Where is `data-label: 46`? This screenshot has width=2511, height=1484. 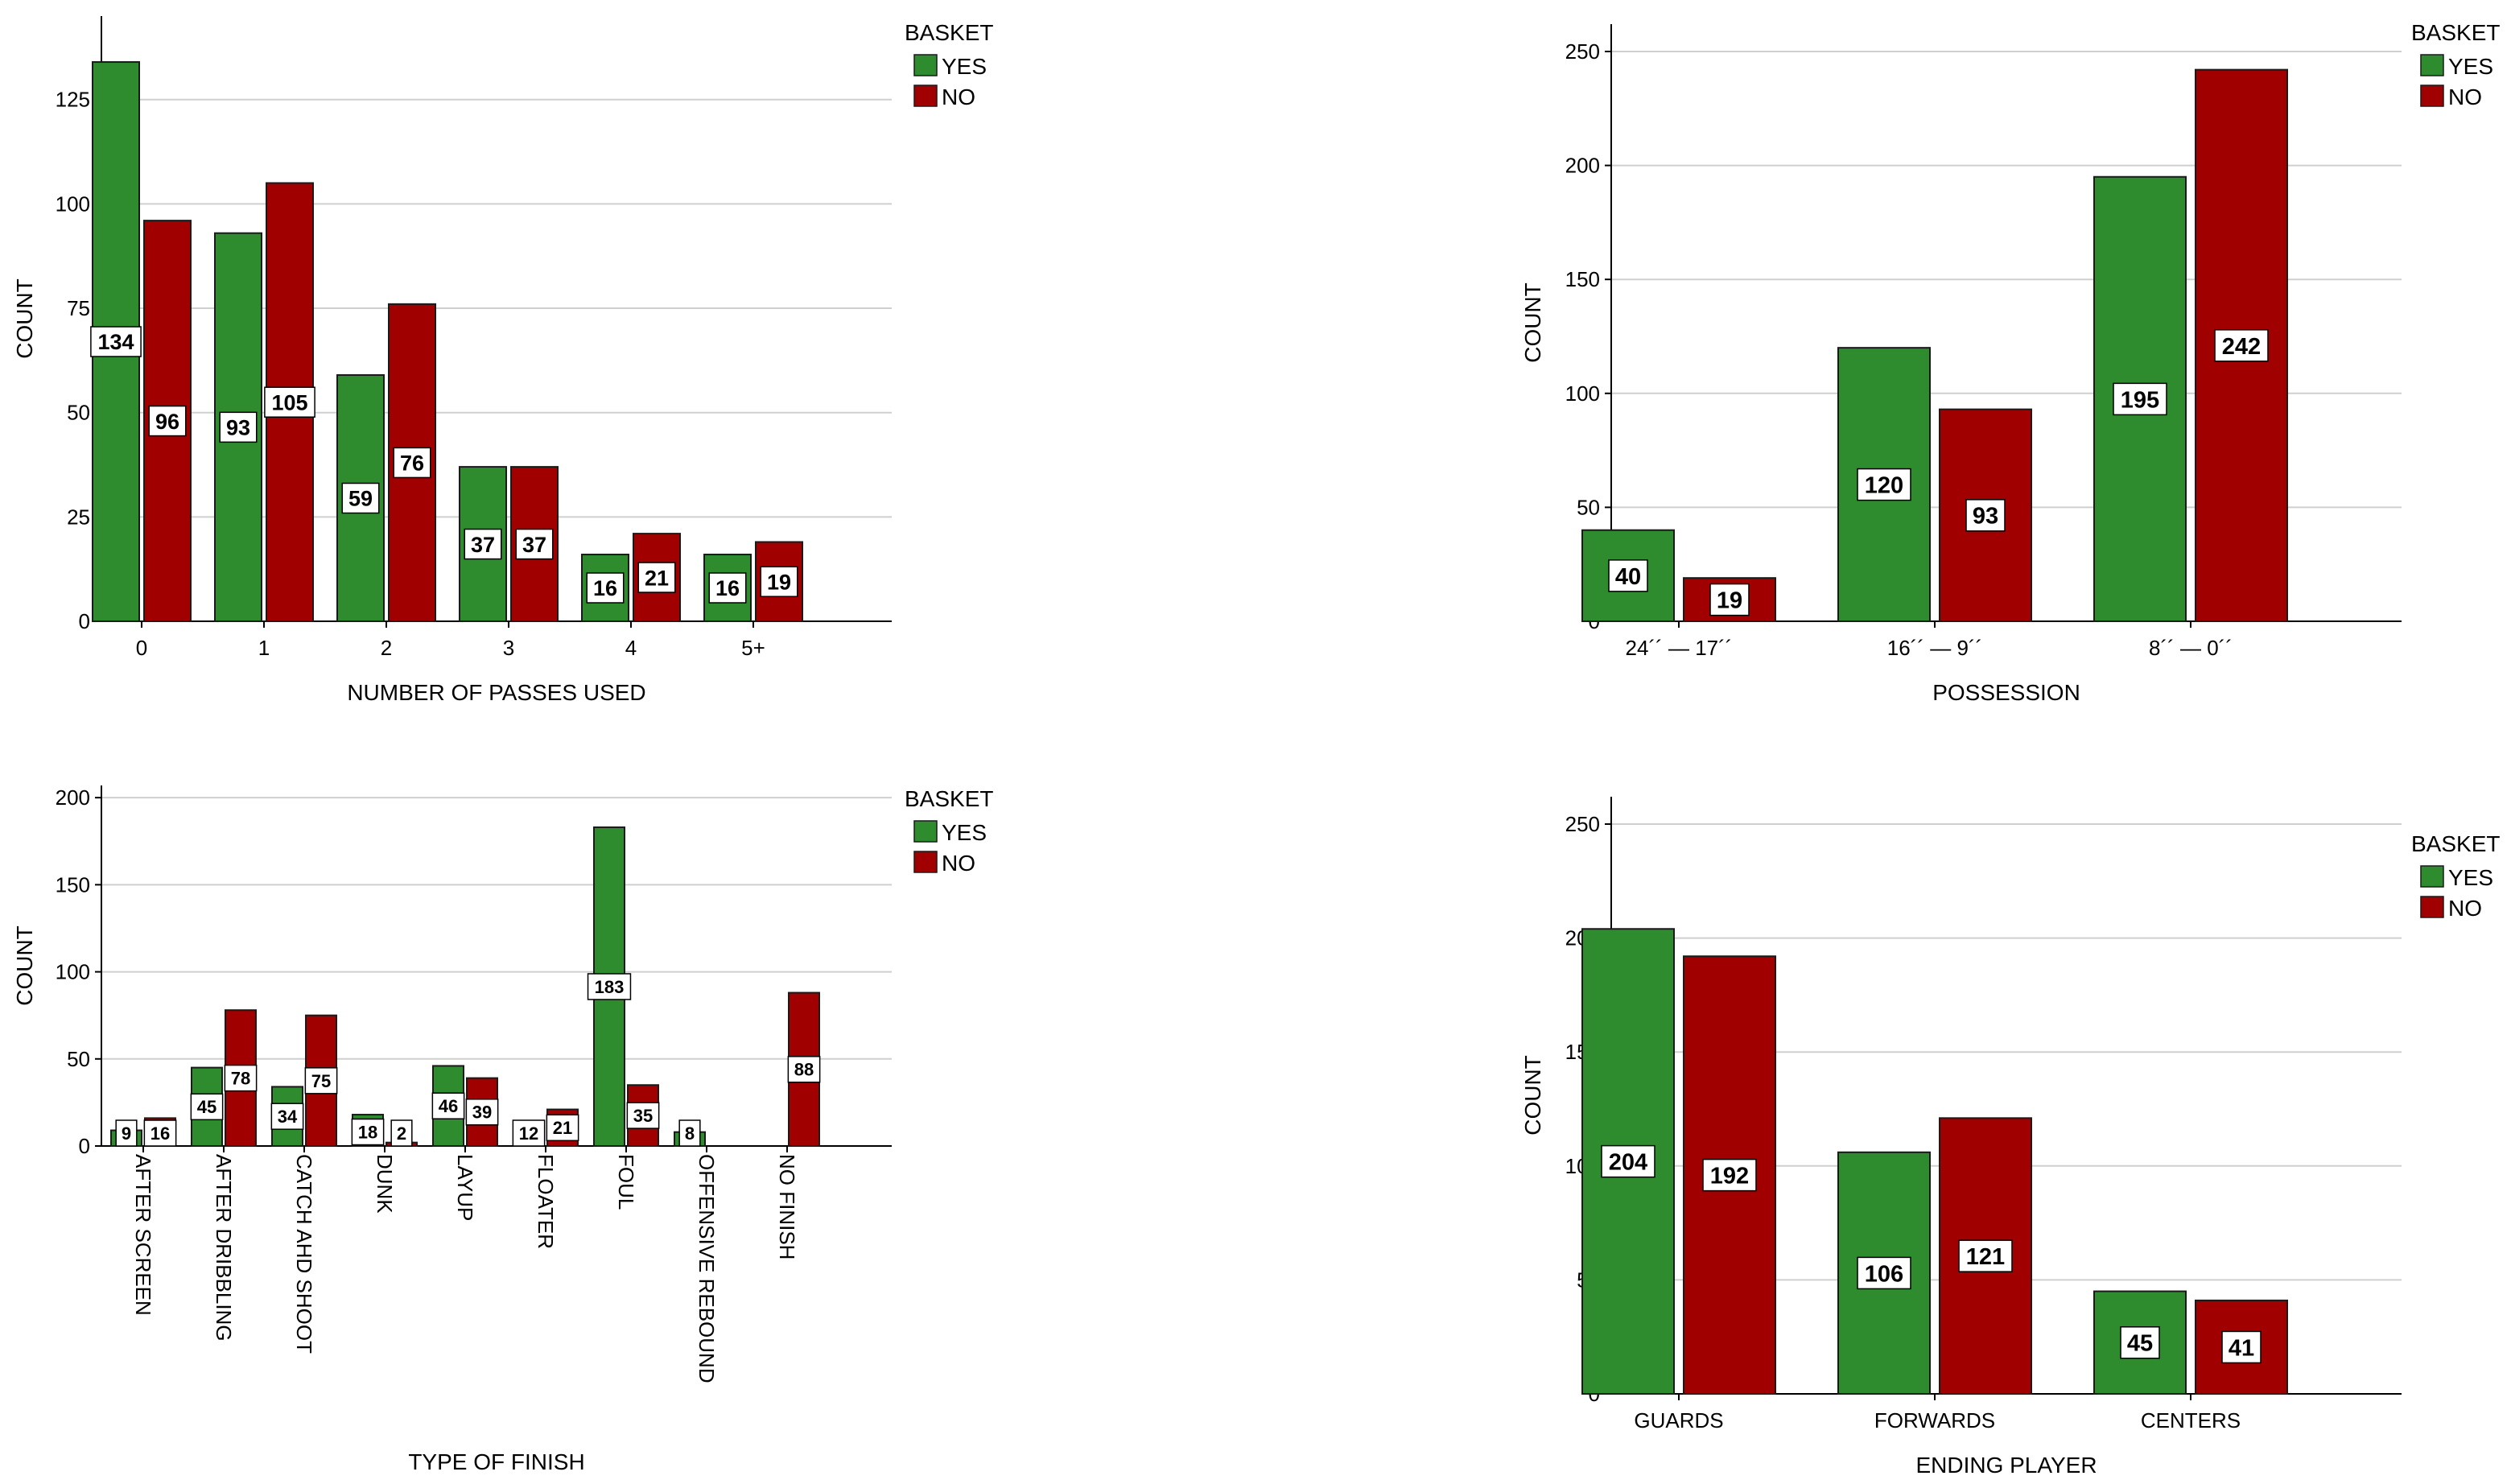
data-label: 46 is located at coordinates (448, 1106).